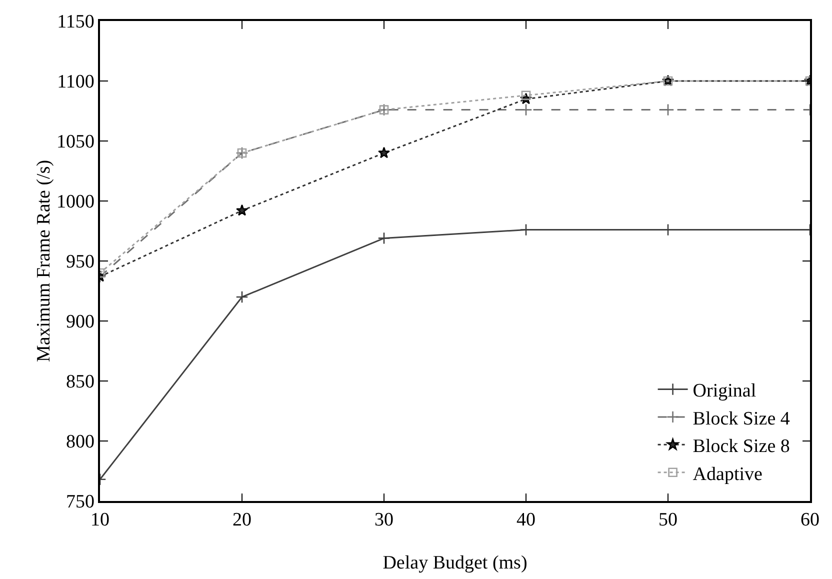 The image size is (832, 579). I want to click on y-tick-label: 1100, so click(75, 82).